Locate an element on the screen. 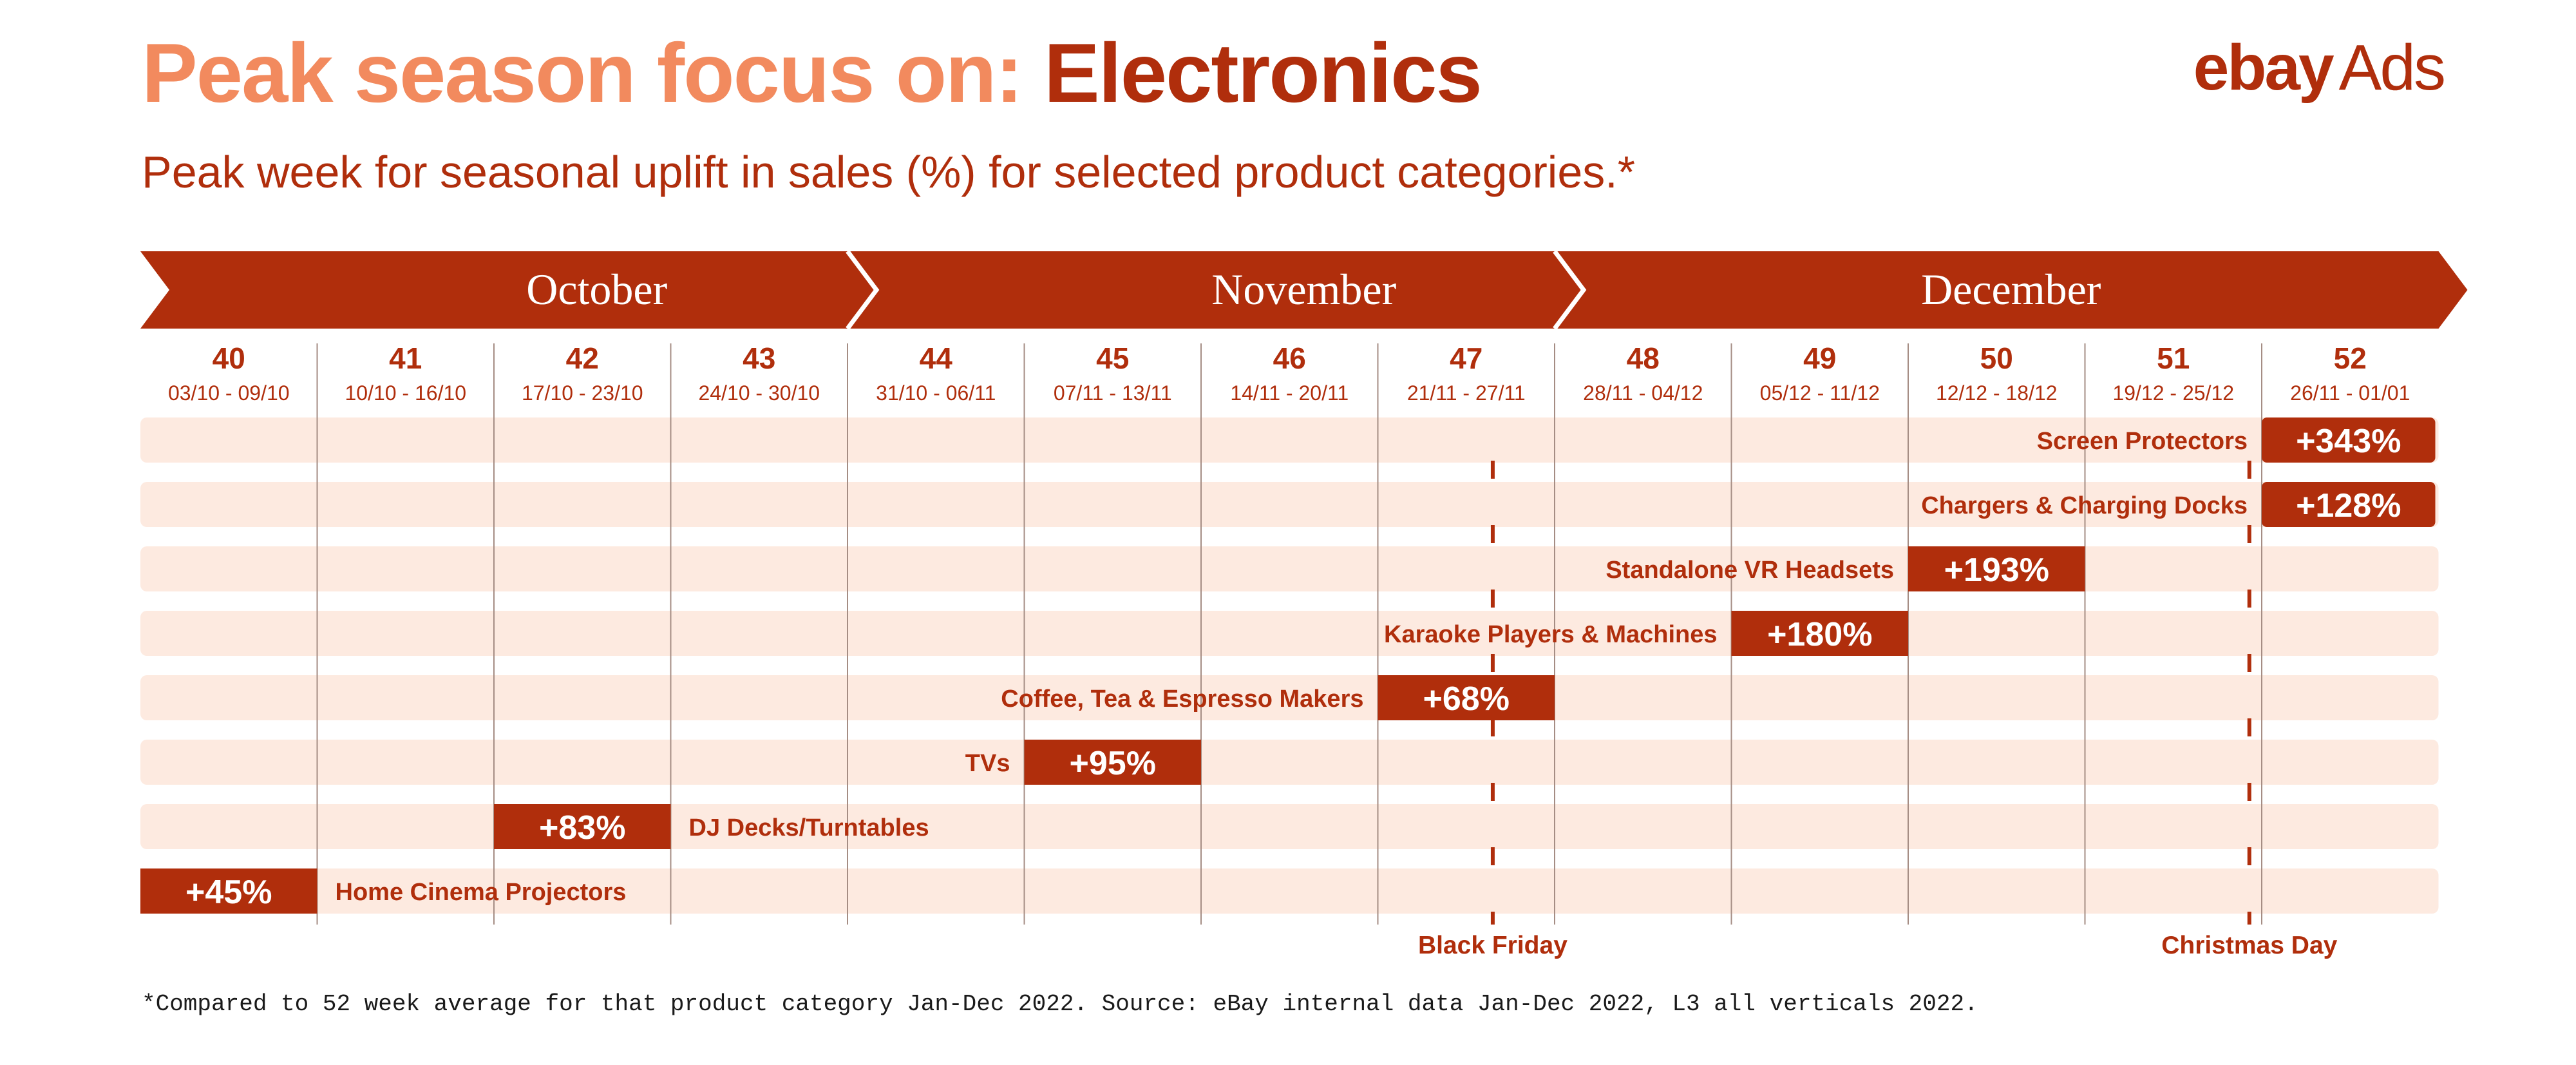  title-lead: Peak season focus on: is located at coordinates (582, 73).